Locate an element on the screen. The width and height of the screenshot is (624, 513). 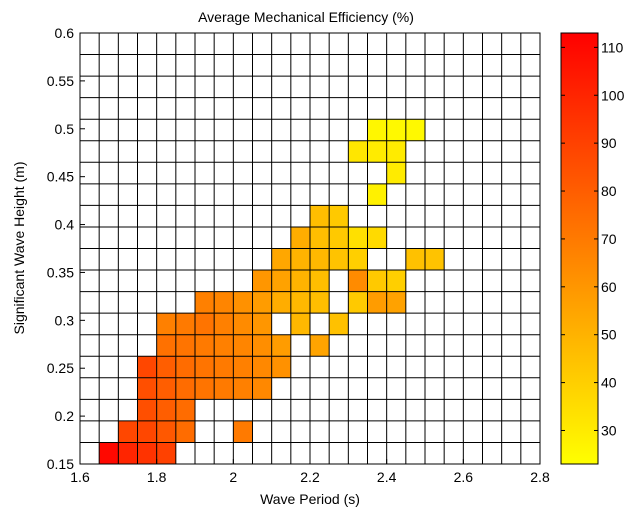
y-tick-label: 0.45 is located at coordinates (60, 177).